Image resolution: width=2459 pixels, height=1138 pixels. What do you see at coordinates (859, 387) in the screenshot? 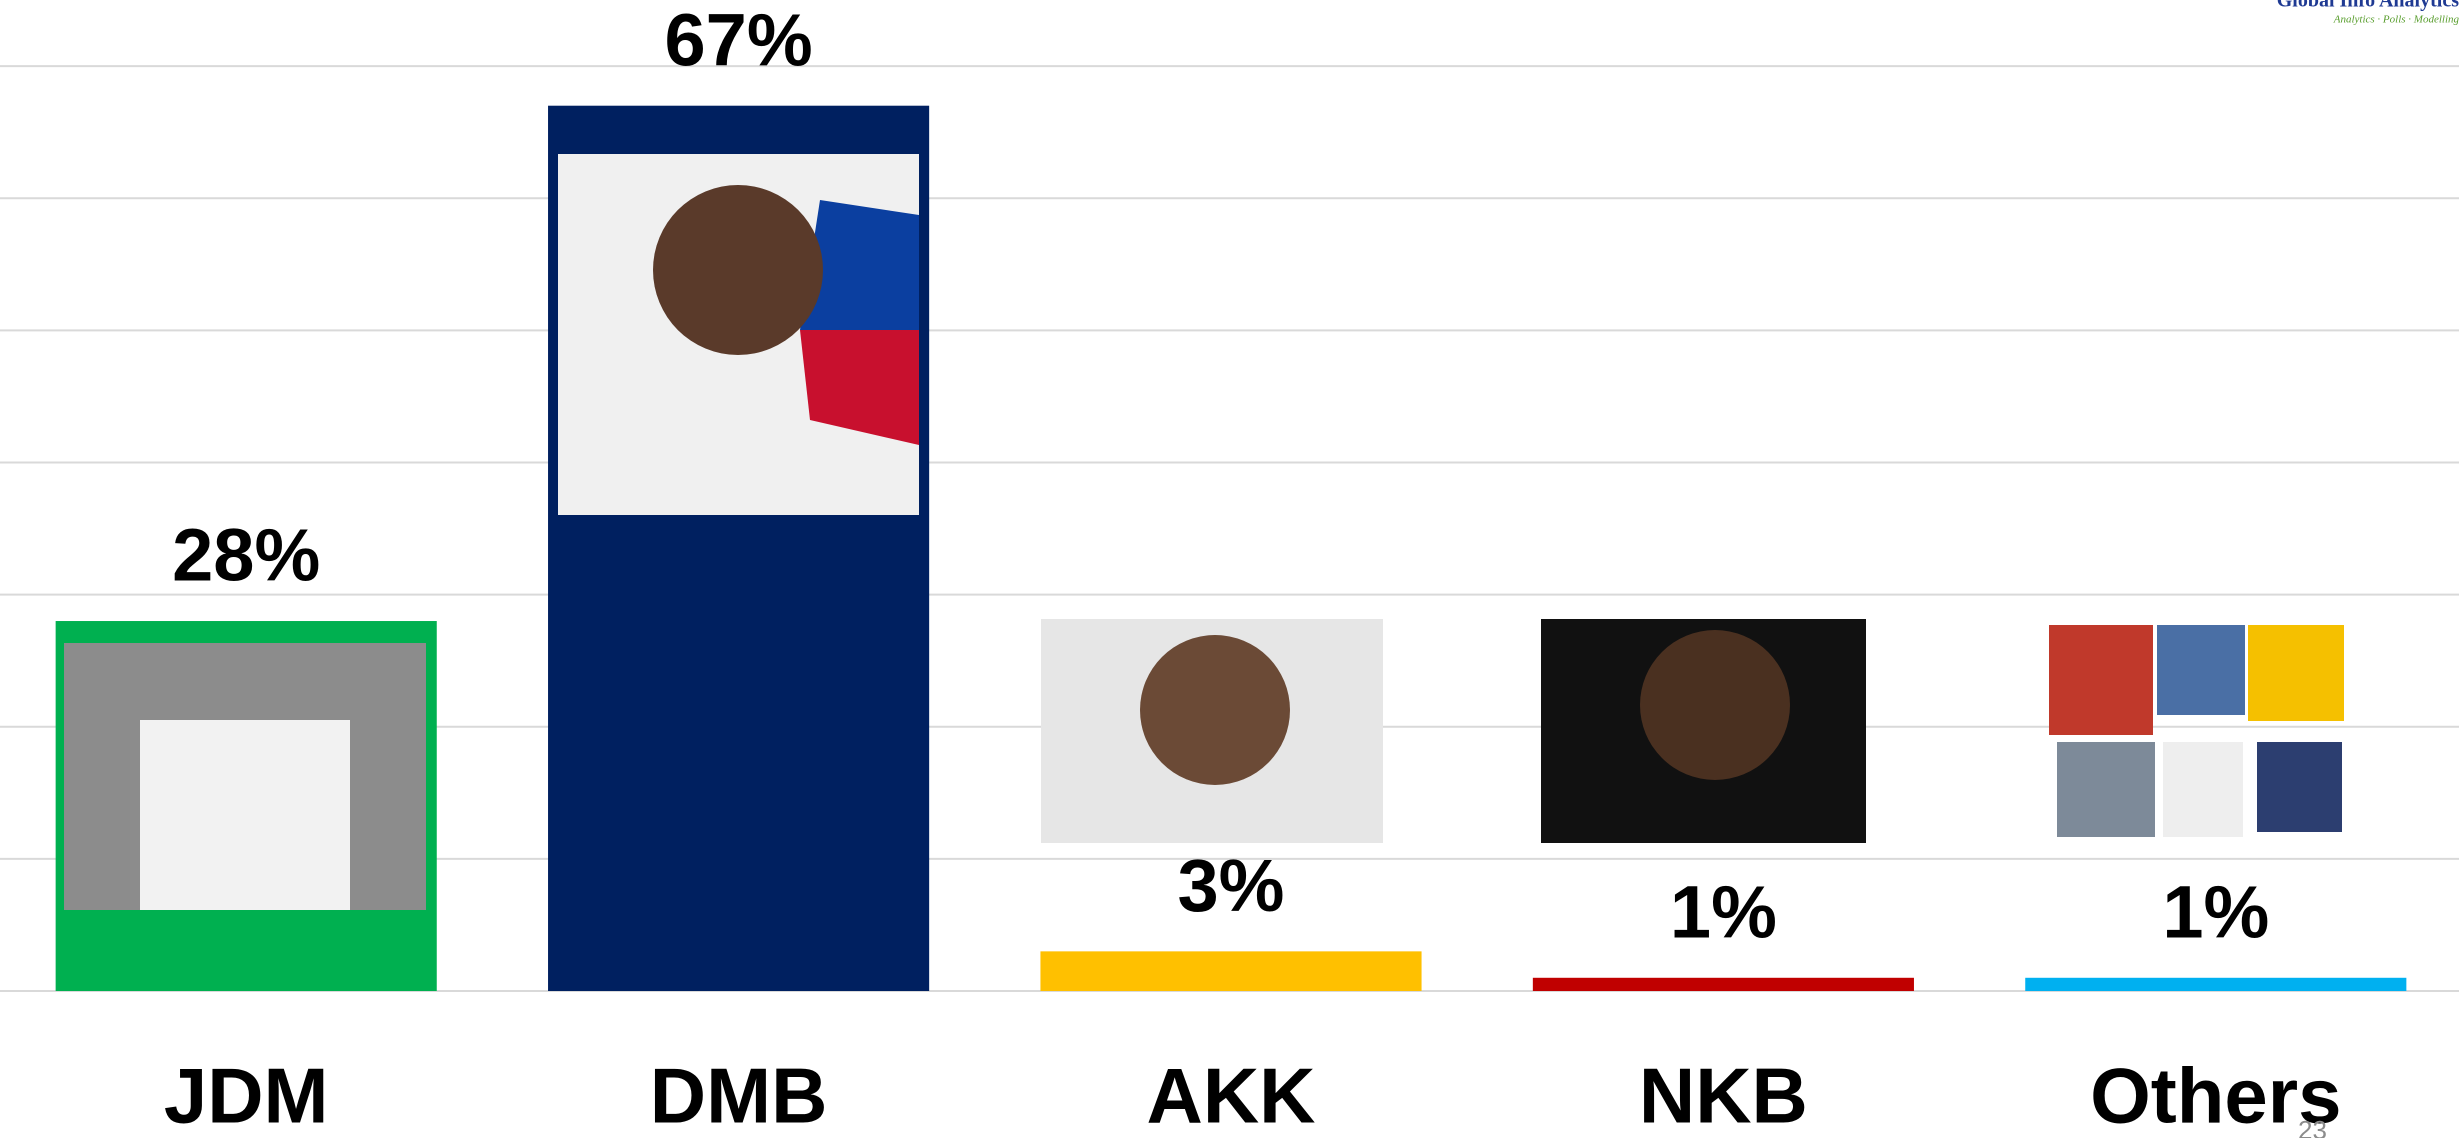
I see `photo-flag-red` at bounding box center [859, 387].